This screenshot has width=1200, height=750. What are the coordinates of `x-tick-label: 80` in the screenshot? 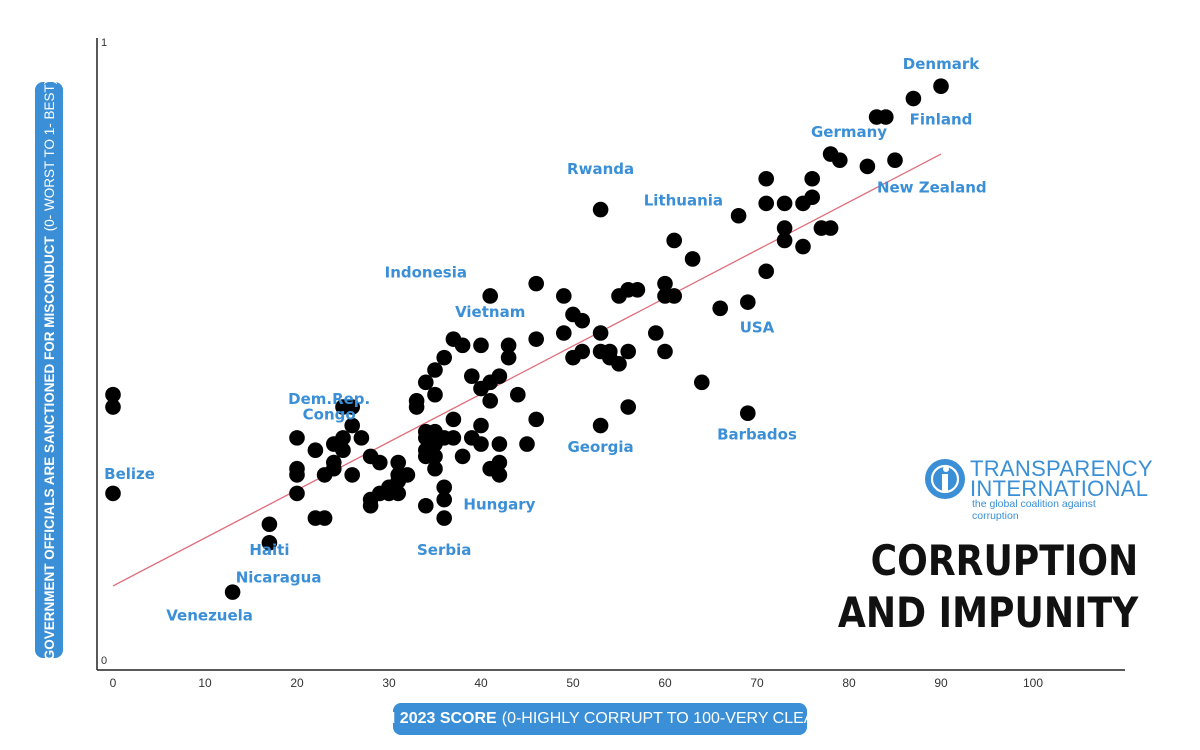 It's located at (849, 683).